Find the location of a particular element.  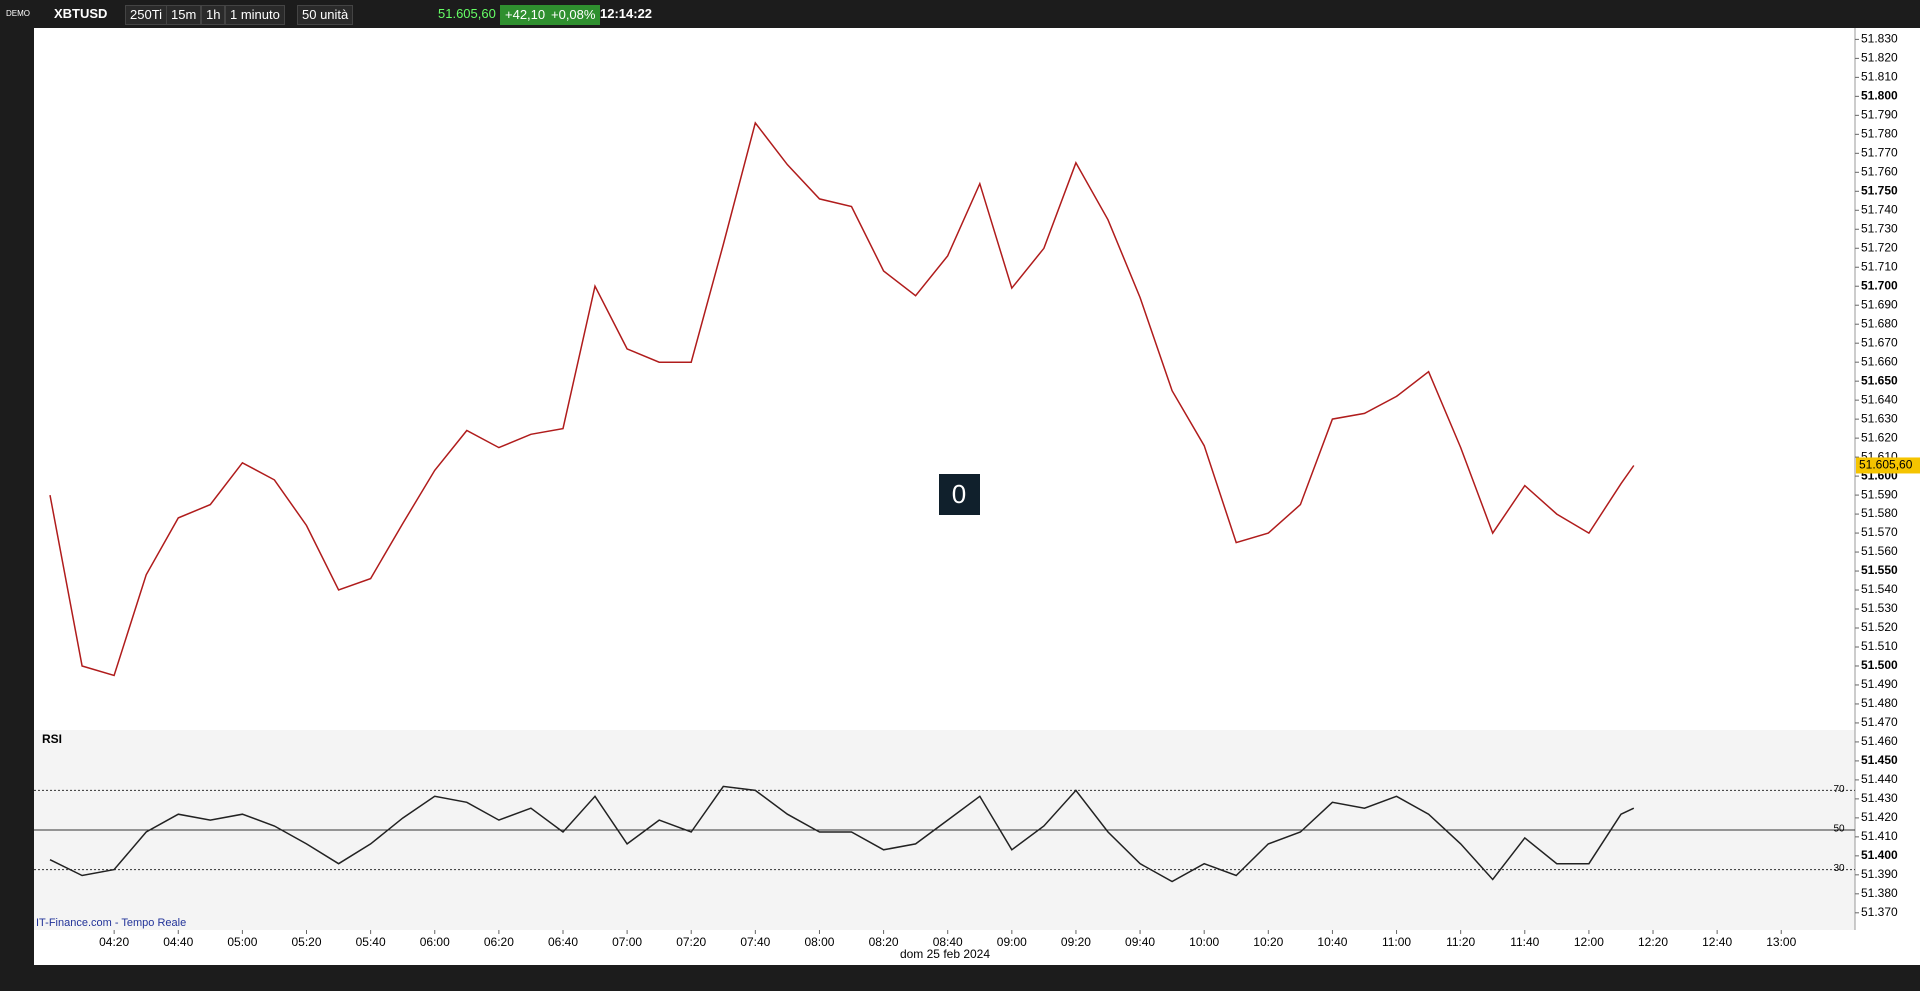

y-tick-label: 51.760 is located at coordinates (1879, 171).